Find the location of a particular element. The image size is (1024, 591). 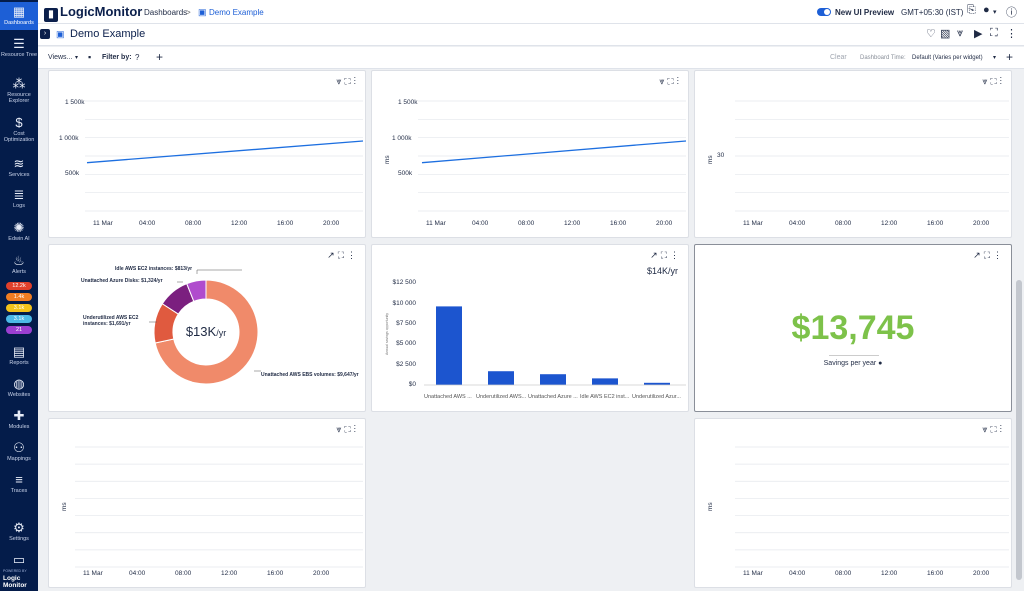

page-scrollbar is located at coordinates (1019, 327).